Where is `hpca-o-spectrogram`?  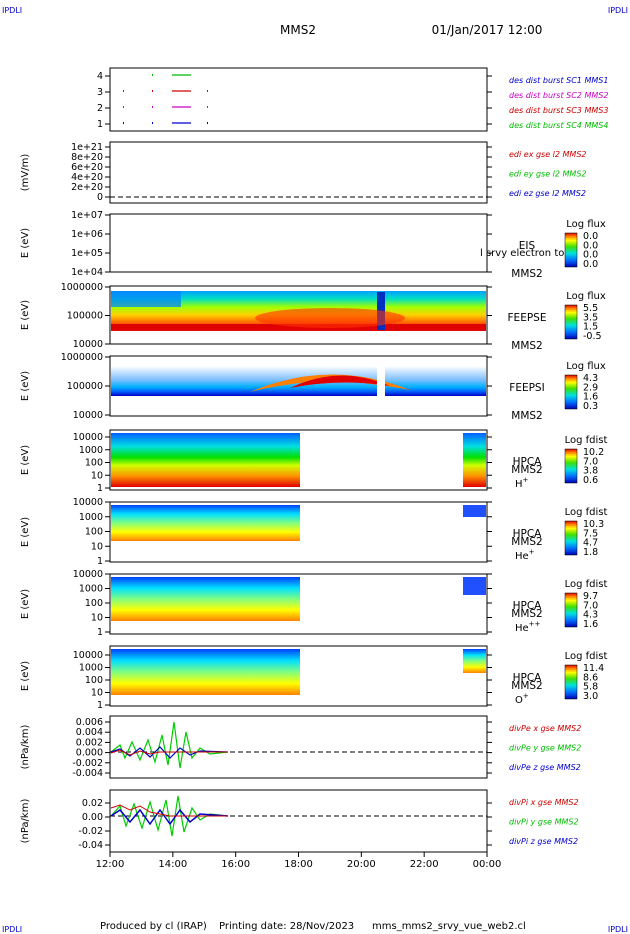
hpca-o-spectrogram is located at coordinates (298, 672).